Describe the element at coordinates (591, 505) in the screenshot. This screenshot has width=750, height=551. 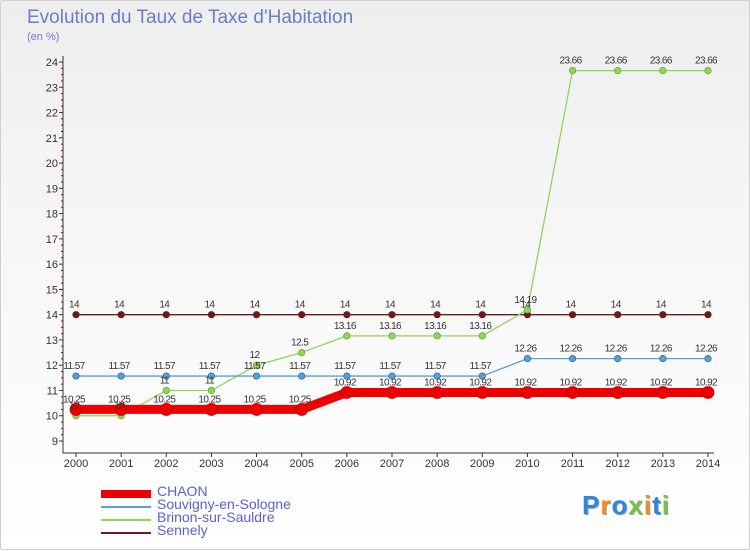
I see `logo-letter: P` at that location.